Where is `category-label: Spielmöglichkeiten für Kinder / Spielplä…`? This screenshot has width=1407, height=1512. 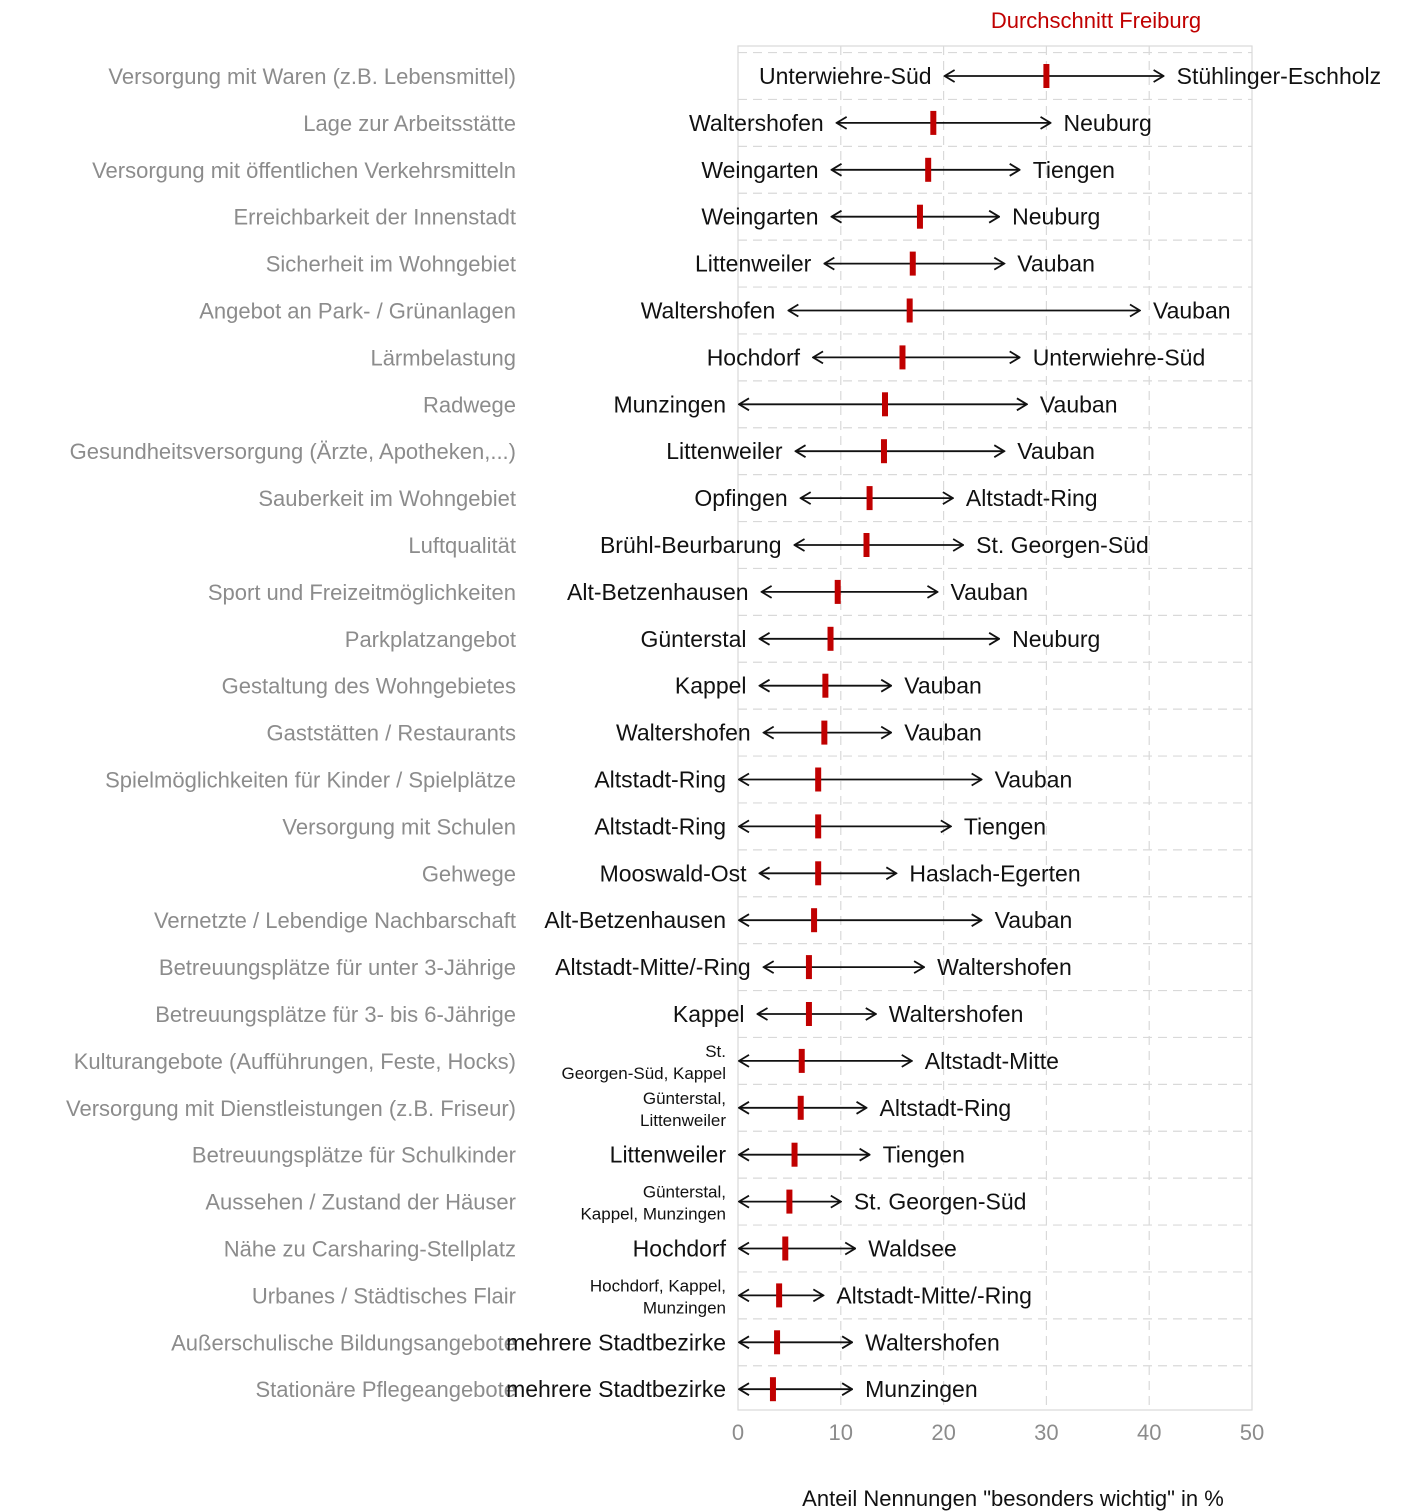 category-label: Spielmöglichkeiten für Kinder / Spielplä… is located at coordinates (310, 780).